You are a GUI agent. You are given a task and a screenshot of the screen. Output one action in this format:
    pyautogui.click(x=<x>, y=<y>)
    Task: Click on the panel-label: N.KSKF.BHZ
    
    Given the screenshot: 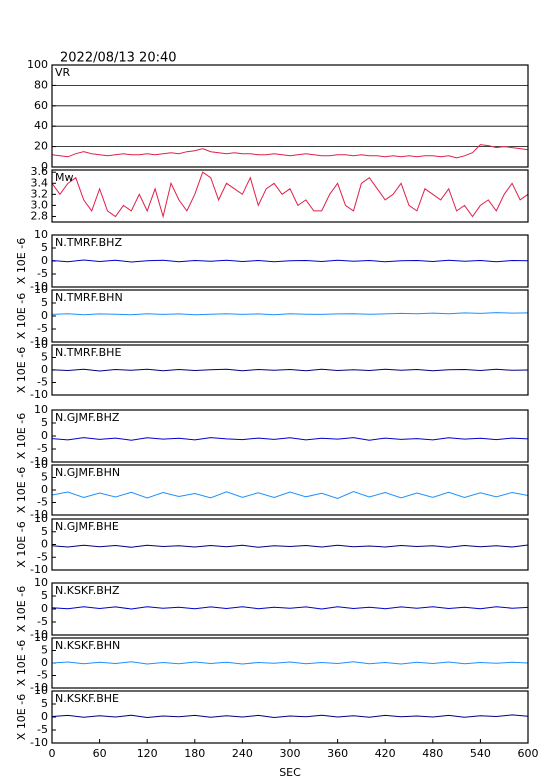 What is the action you would take?
    pyautogui.click(x=87, y=590)
    